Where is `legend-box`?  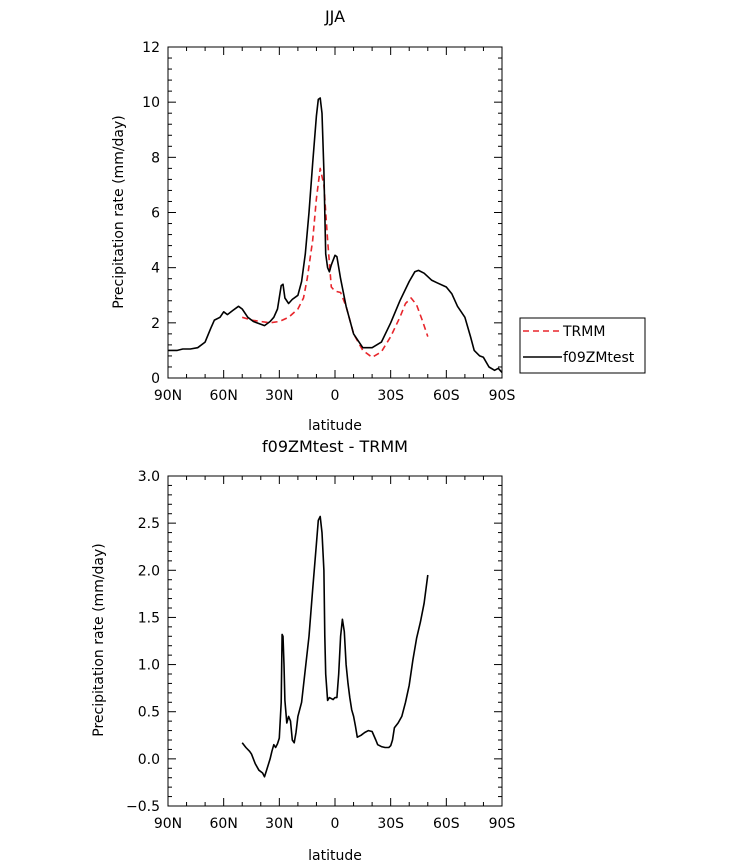
legend-box is located at coordinates (582, 345).